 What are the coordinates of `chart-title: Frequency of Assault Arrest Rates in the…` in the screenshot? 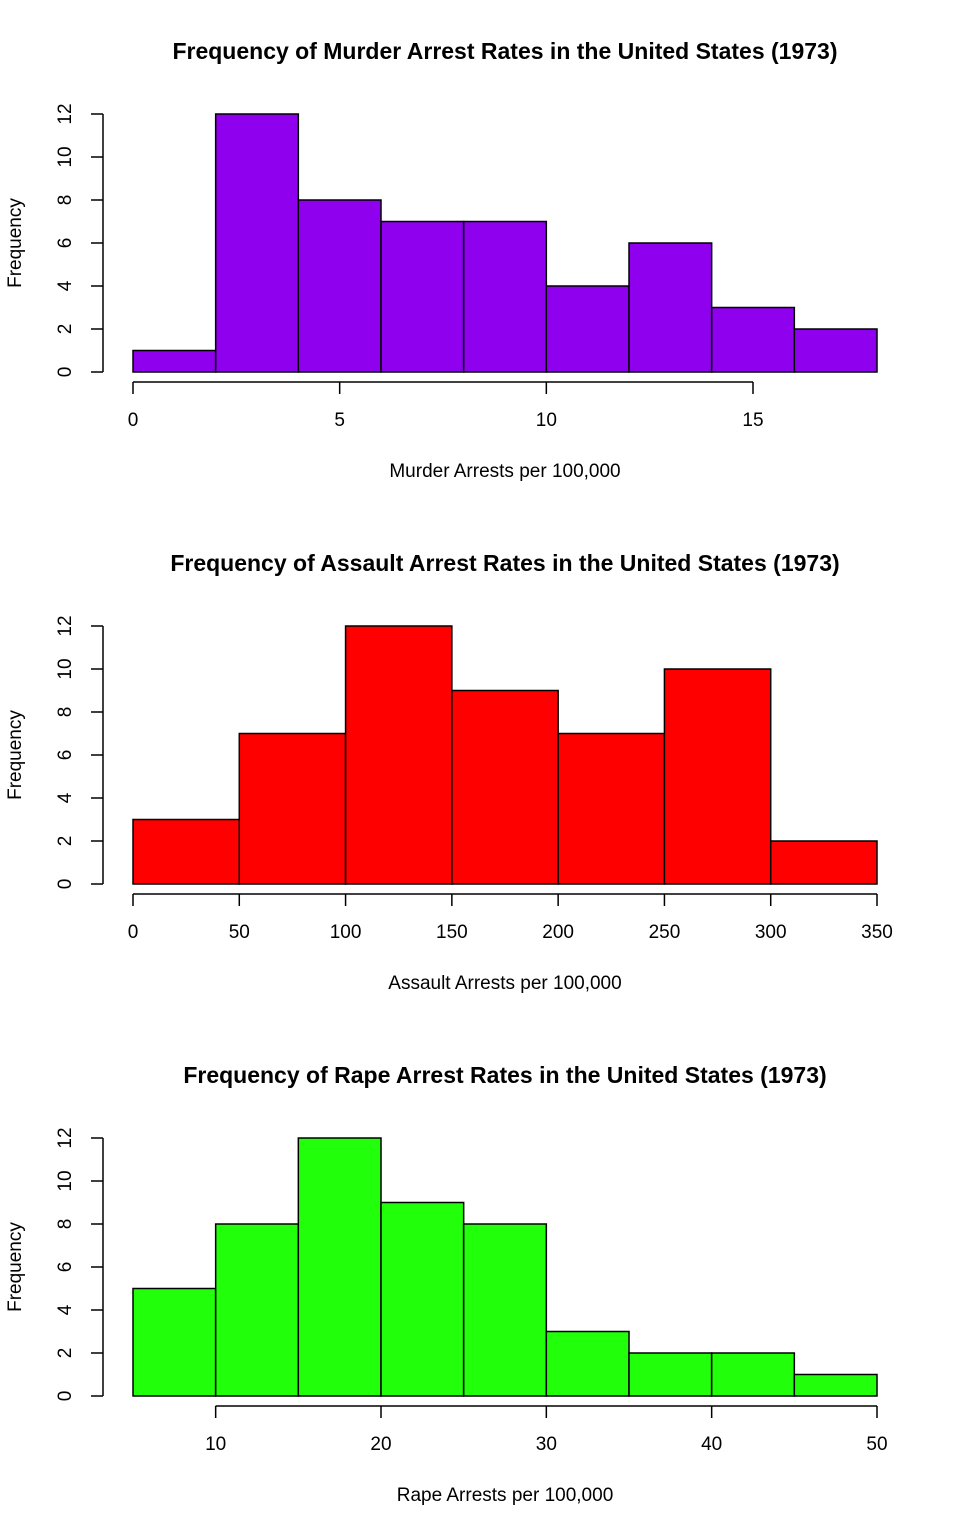 It's located at (504, 563).